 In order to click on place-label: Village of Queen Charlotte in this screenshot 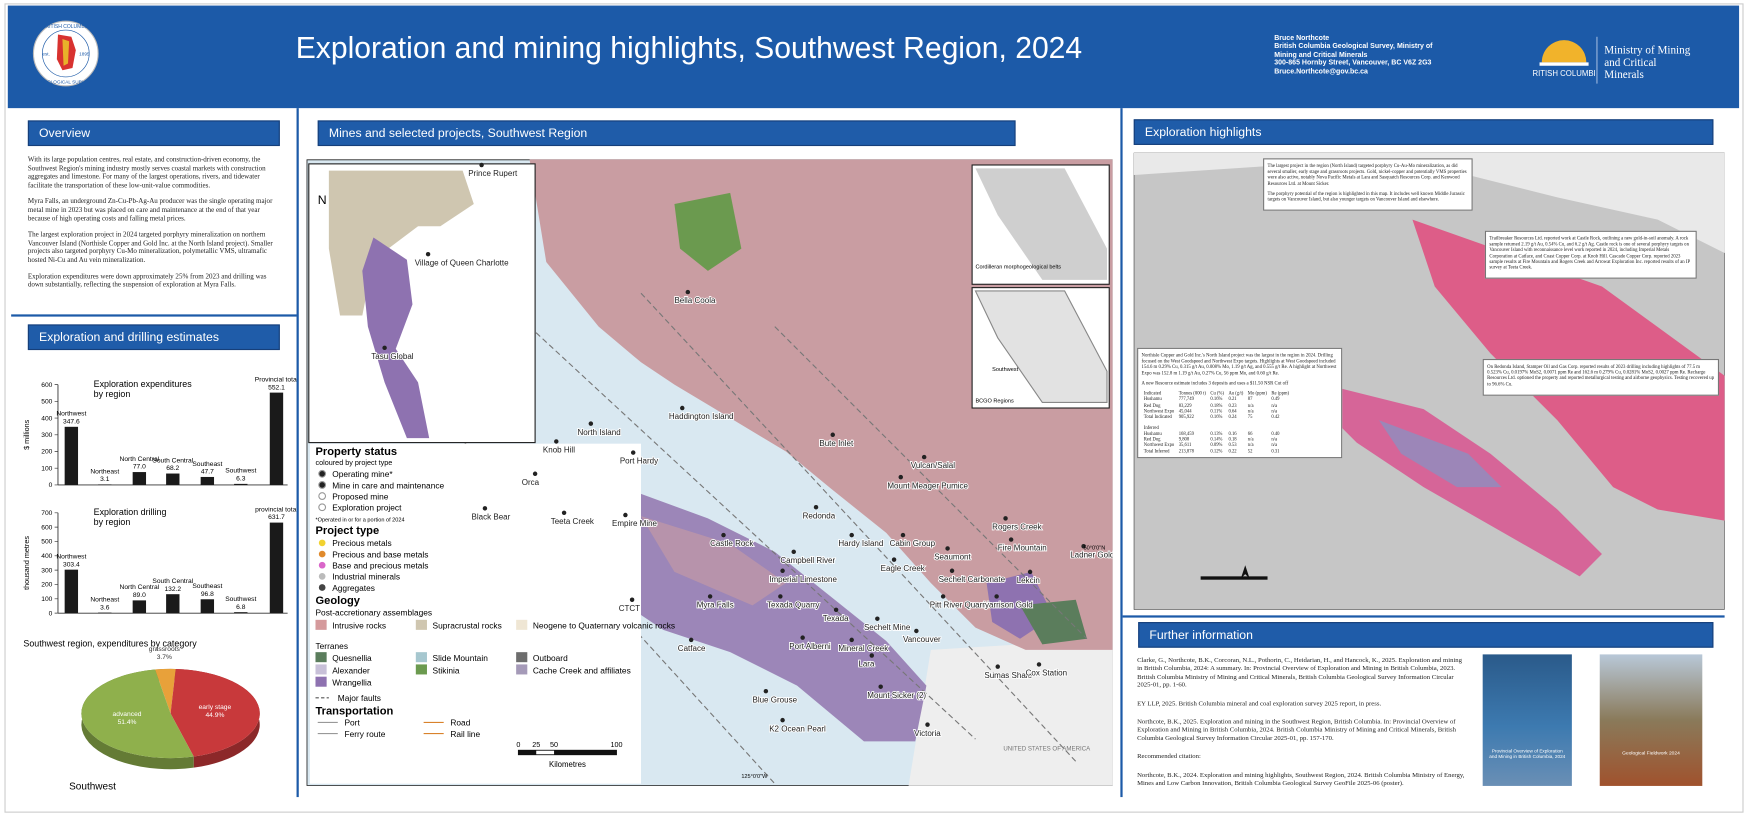, I will do `click(462, 262)`.